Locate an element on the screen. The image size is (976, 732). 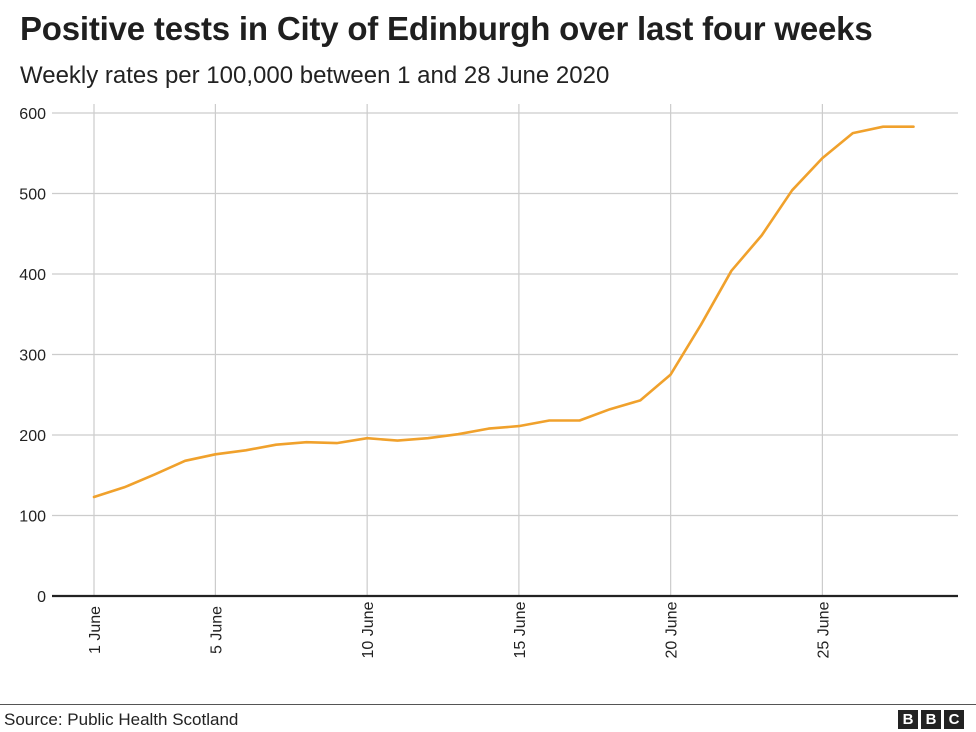
source-note: Source: Public Health Scotland is located at coordinates (121, 719).